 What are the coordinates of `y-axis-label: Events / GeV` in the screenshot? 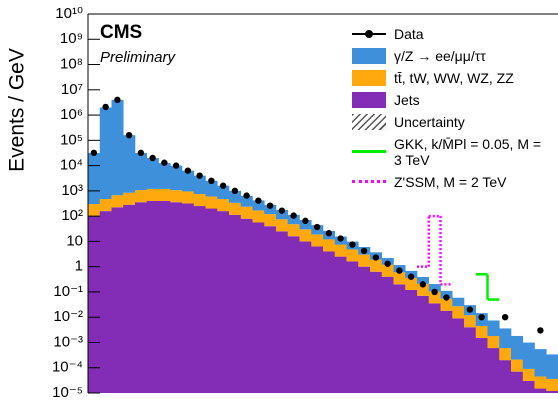 It's located at (17, 110).